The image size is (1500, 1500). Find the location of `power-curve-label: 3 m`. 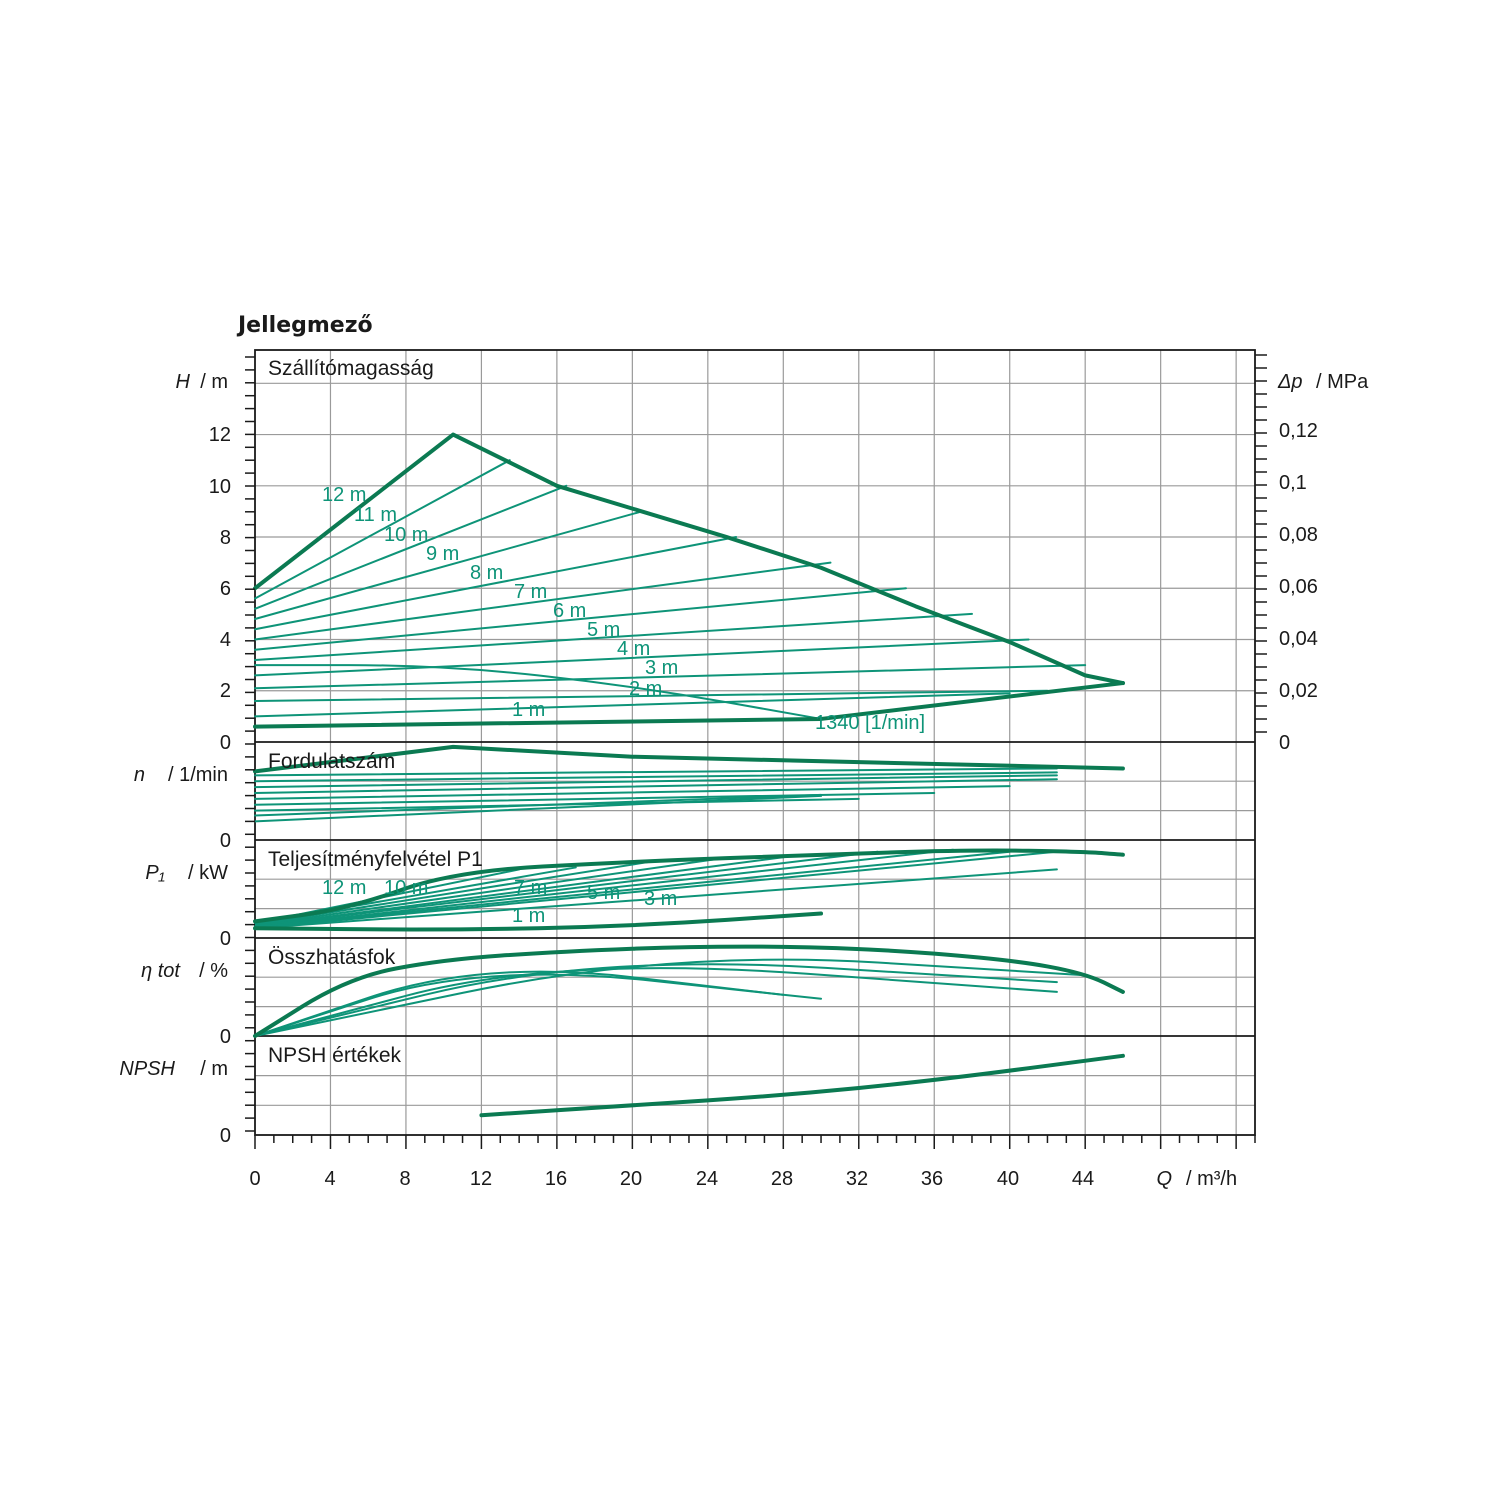

power-curve-label: 3 m is located at coordinates (660, 899).